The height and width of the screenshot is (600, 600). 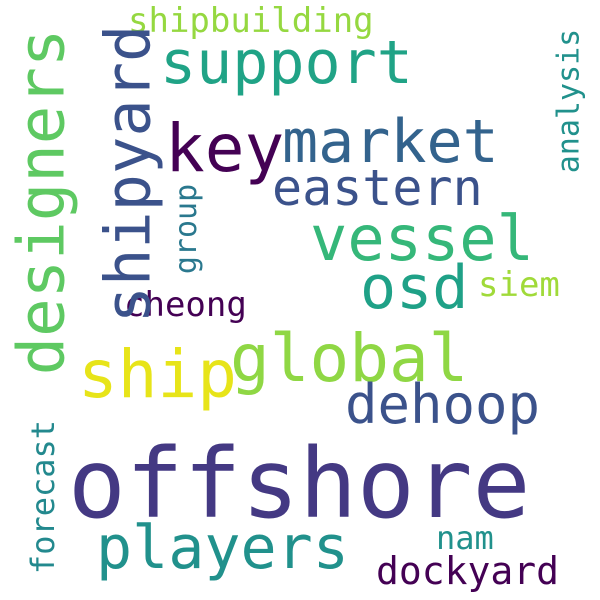 I want to click on word-analysis: analysis, so click(x=569, y=101).